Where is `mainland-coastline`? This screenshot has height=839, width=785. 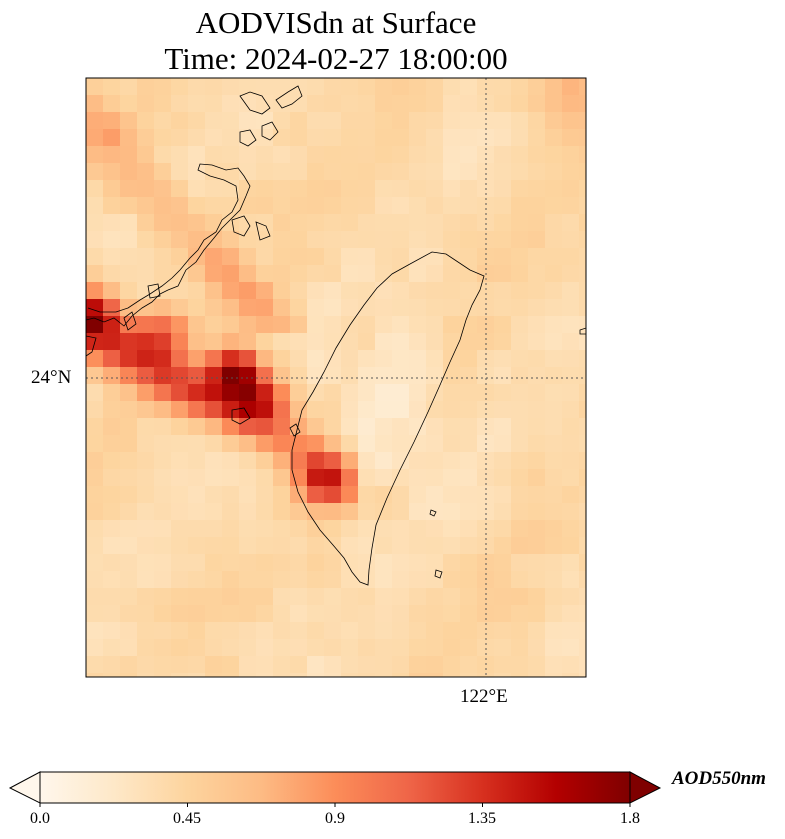 mainland-coastline is located at coordinates (168, 245).